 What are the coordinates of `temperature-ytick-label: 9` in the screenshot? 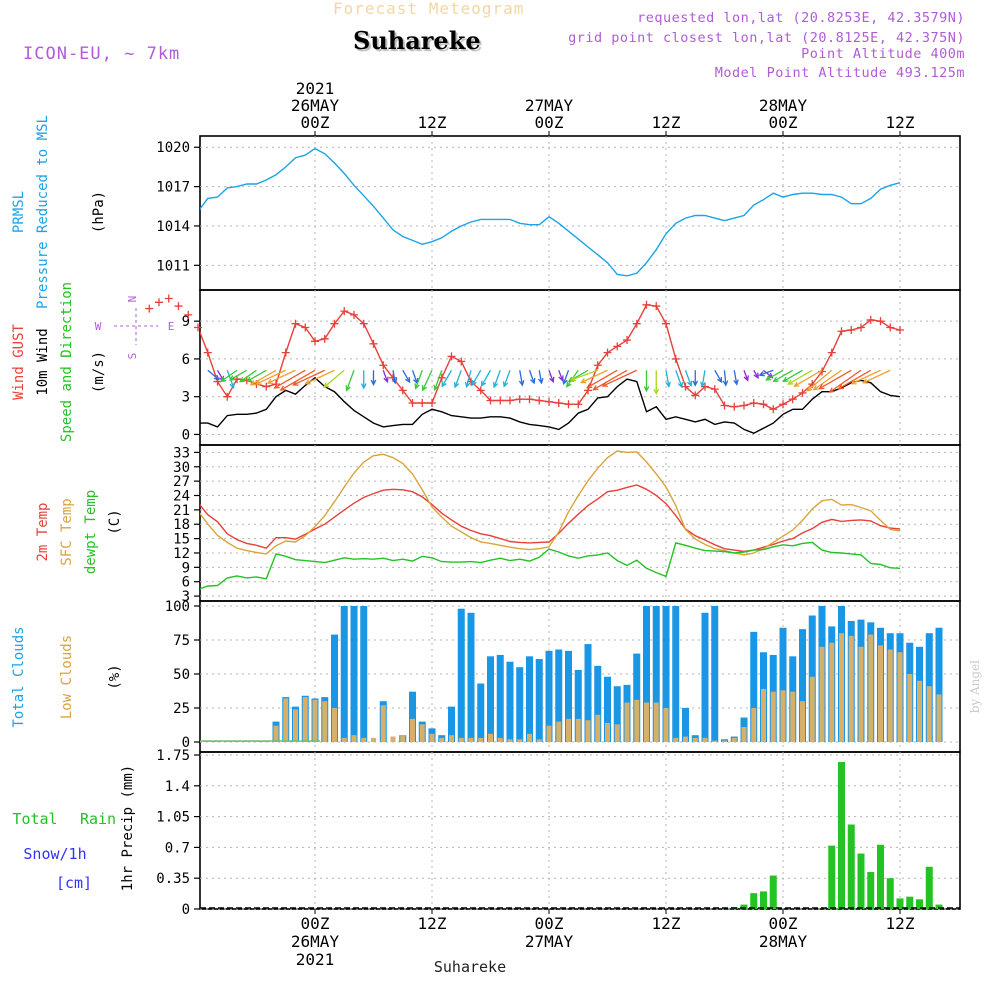 It's located at (186, 568).